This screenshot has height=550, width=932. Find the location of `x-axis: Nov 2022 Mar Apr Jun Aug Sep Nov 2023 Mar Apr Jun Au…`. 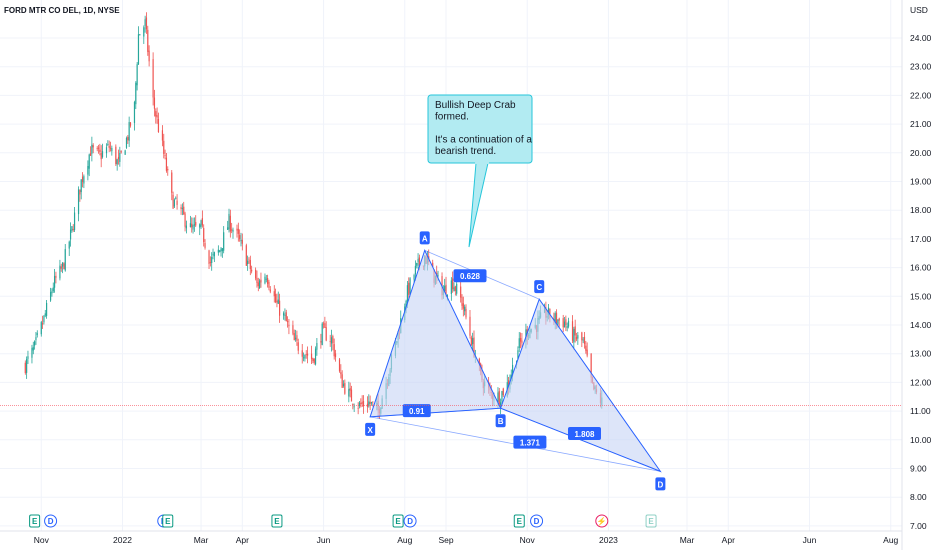

x-axis: Nov 2022 Mar Apr Jun Aug Sep Nov 2023 Mar Apr Jun Au… is located at coordinates (466, 537).